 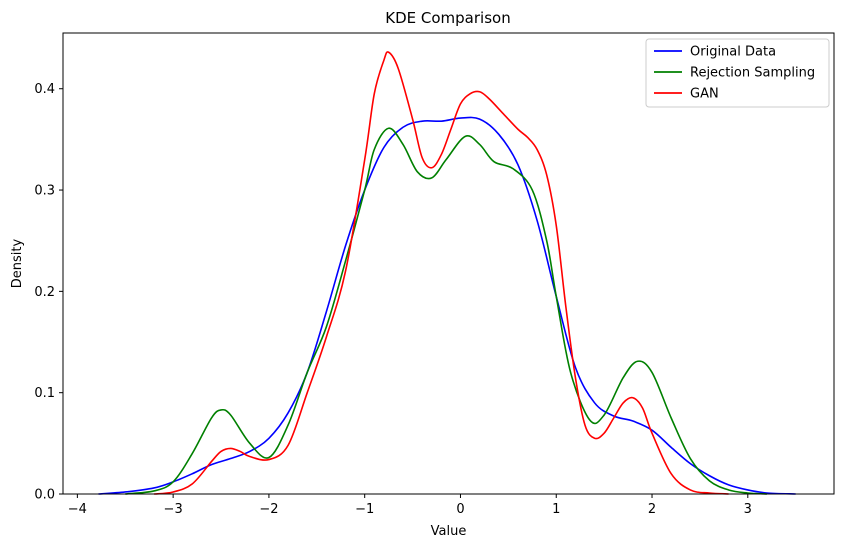 I want to click on x-tick-label: 2, so click(x=652, y=509).